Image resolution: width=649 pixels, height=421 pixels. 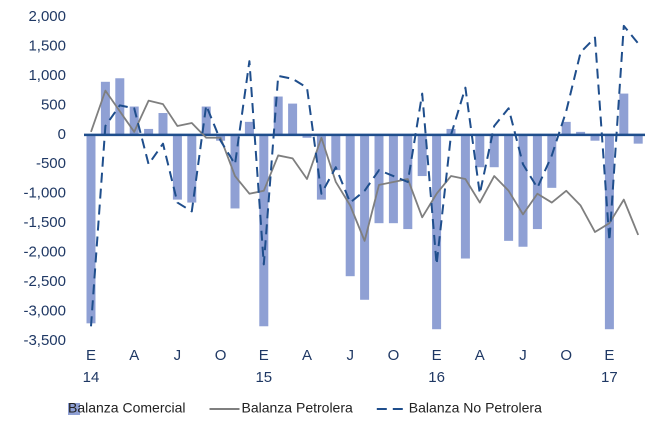 I want to click on y-tick-label: -3,000, so click(x=44, y=311).